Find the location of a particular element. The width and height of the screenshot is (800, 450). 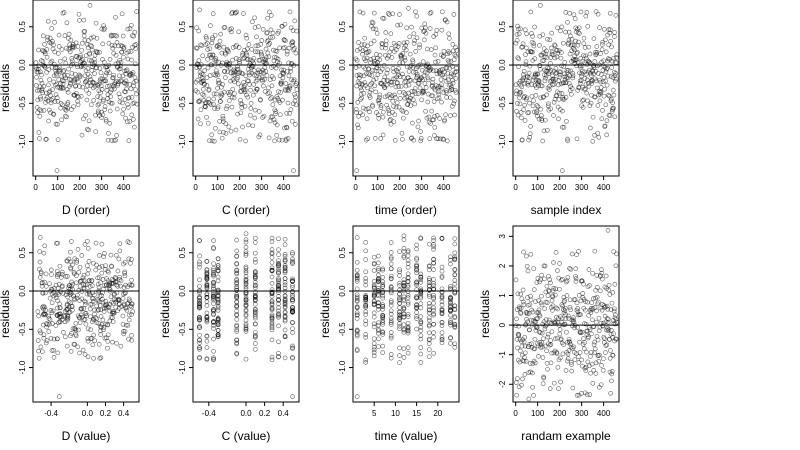

y-tick-label: 0 is located at coordinates (502, 324).